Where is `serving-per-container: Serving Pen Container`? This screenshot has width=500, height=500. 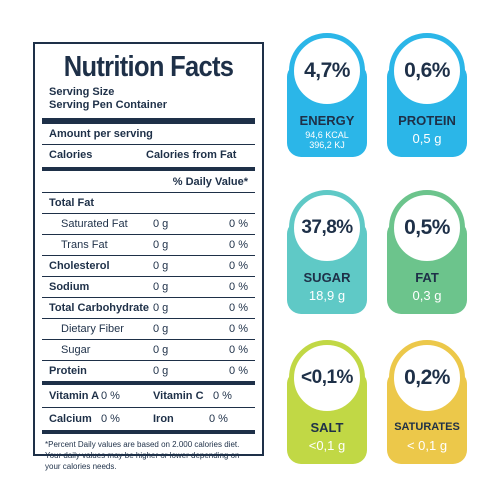 serving-per-container: Serving Pen Container is located at coordinates (108, 105).